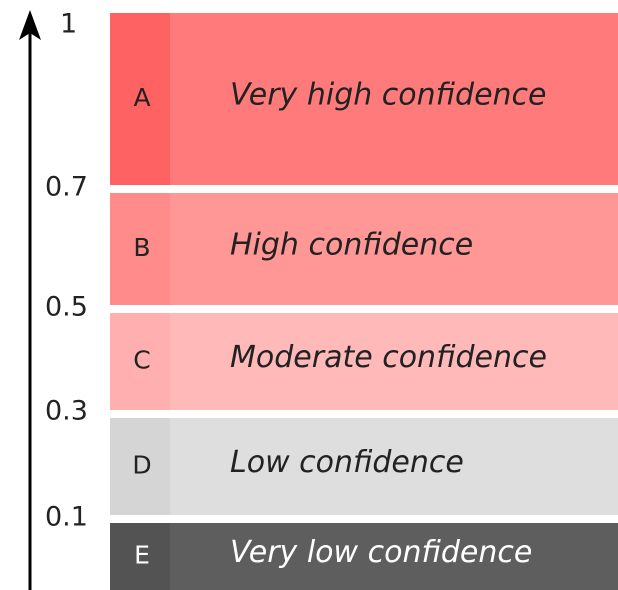  I want to click on band-label: Very low confidence, so click(381, 552).